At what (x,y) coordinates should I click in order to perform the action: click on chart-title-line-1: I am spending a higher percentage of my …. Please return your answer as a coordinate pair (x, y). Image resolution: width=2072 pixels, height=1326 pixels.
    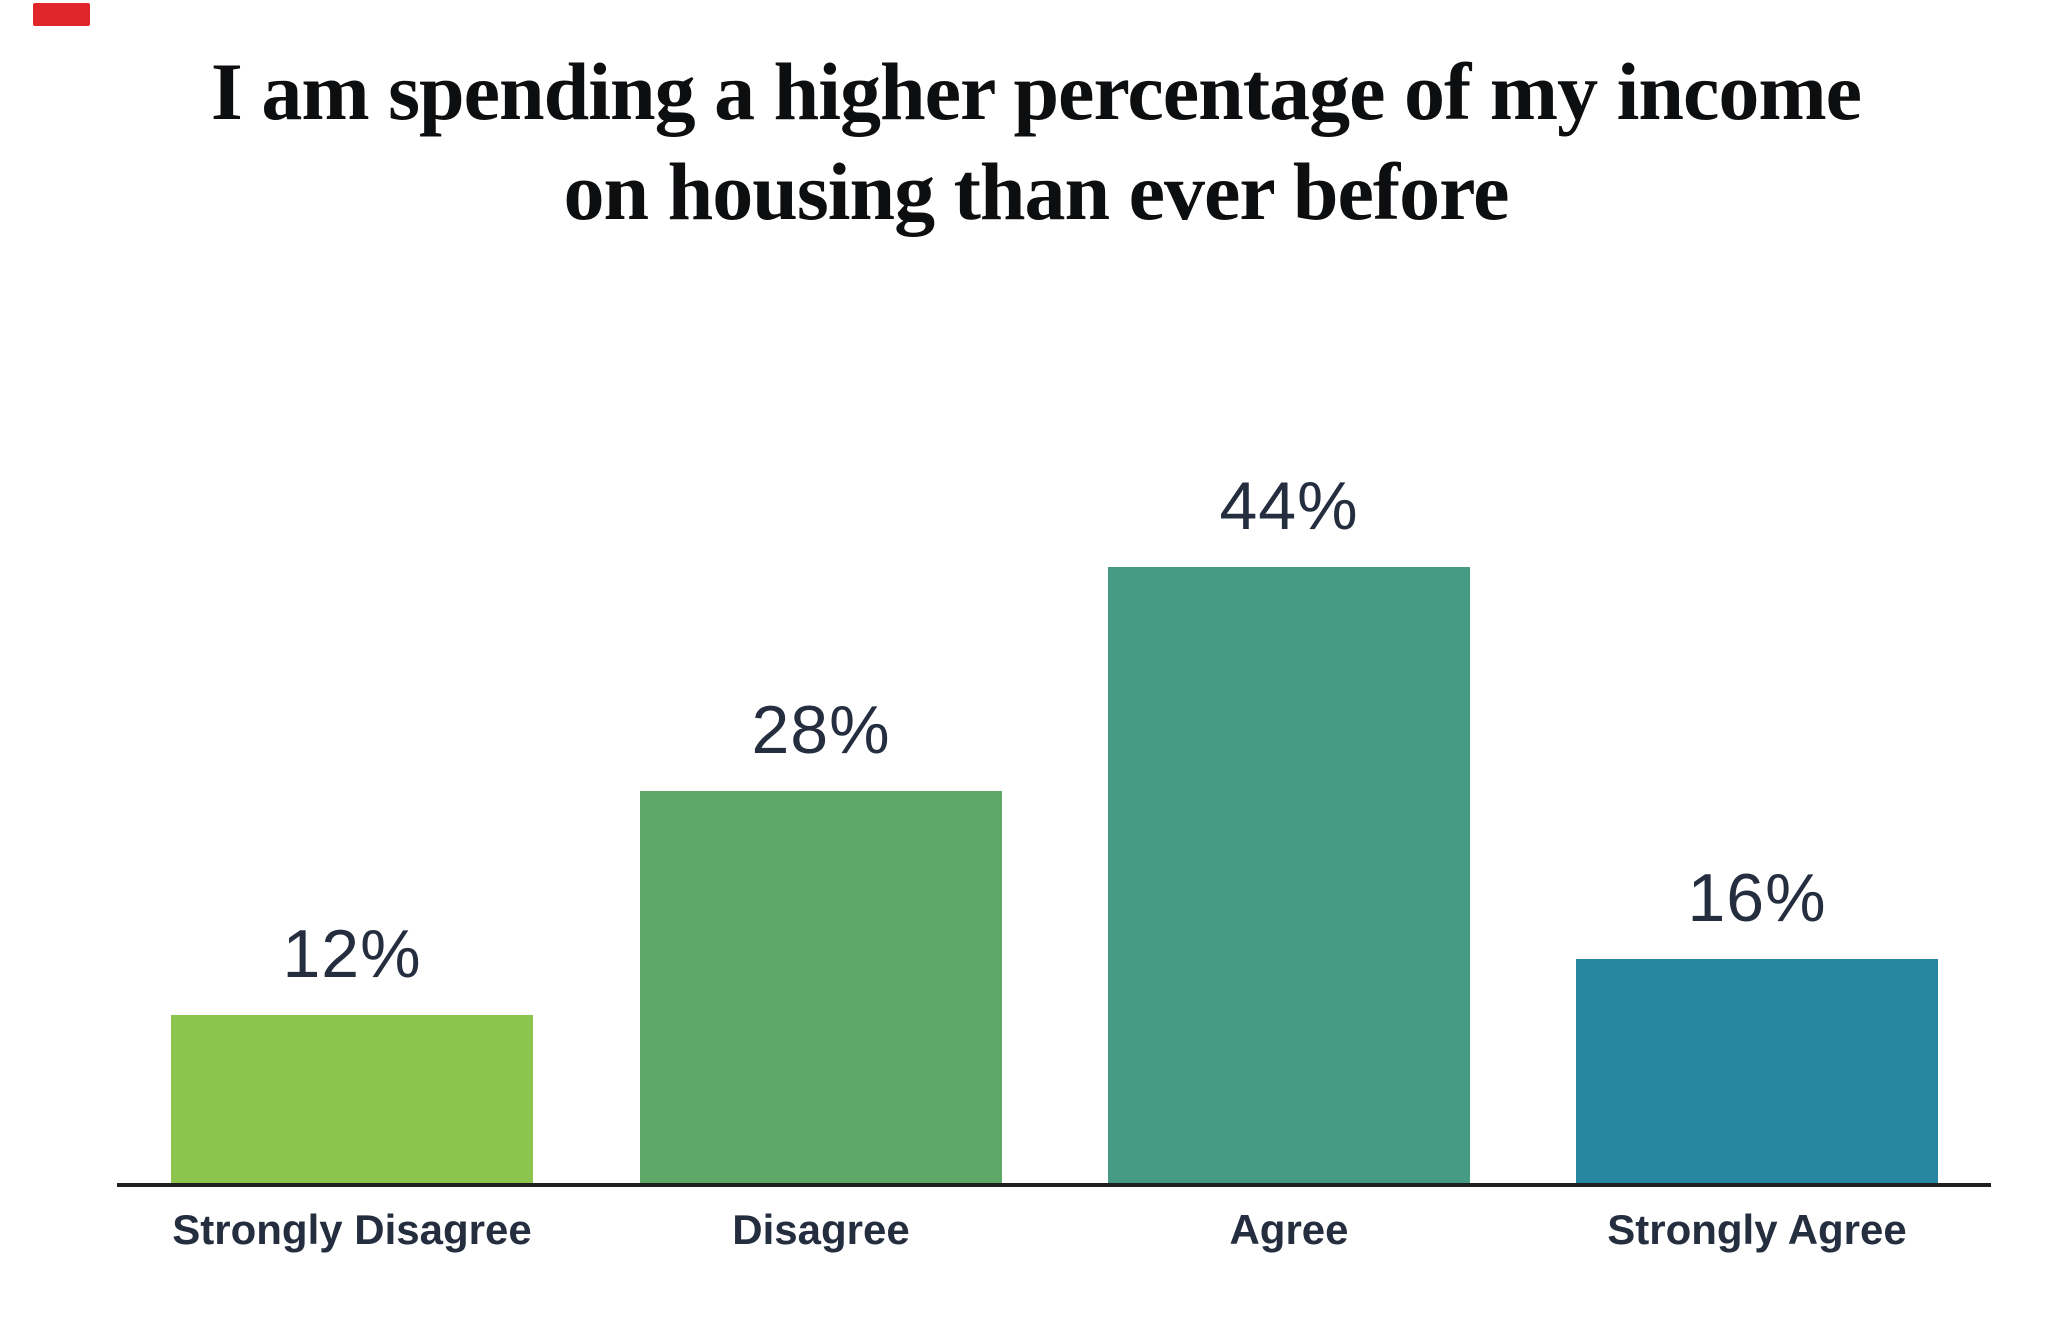
    Looking at the image, I should click on (1036, 91).